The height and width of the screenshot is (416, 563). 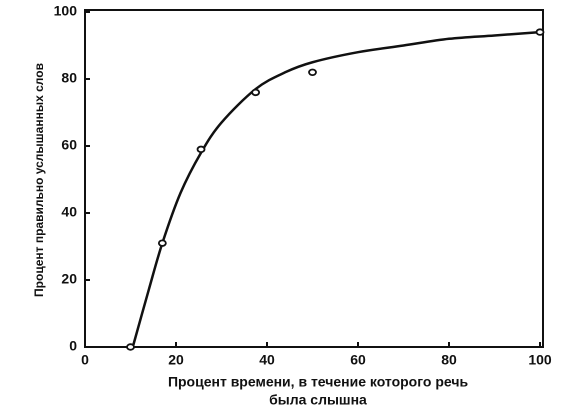 What do you see at coordinates (267, 360) in the screenshot?
I see `x-tick-label: 40` at bounding box center [267, 360].